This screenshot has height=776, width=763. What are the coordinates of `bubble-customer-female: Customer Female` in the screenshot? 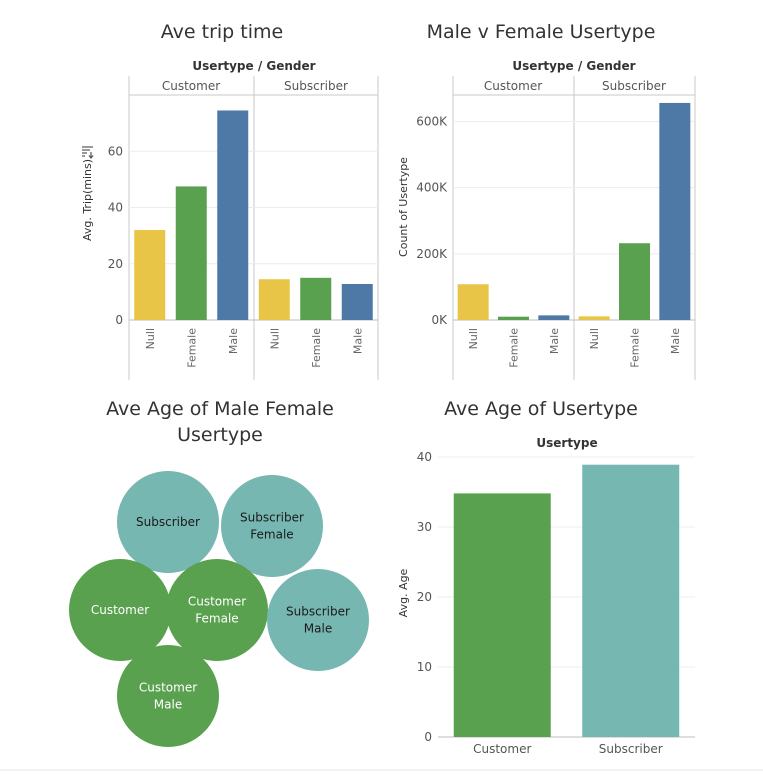 It's located at (217, 610).